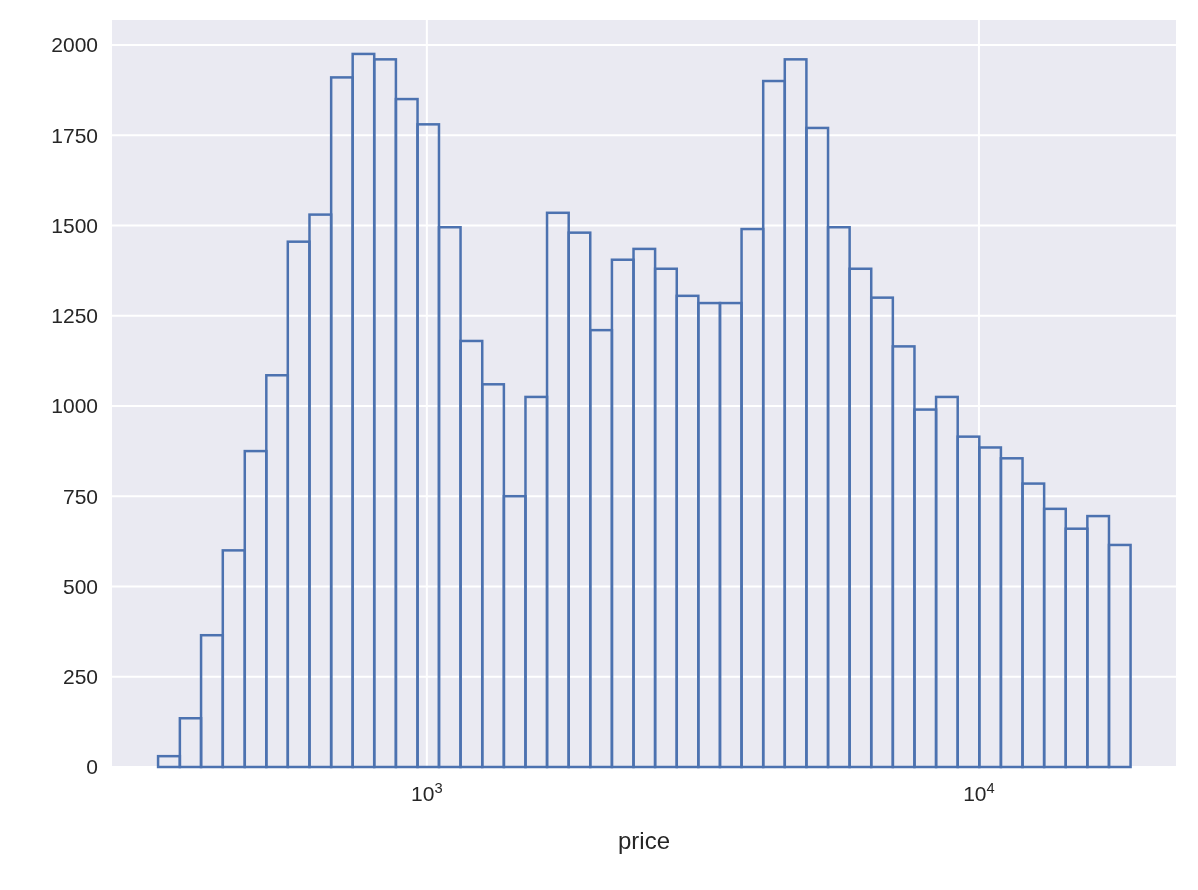 The height and width of the screenshot is (890, 1198). What do you see at coordinates (74, 225) in the screenshot?
I see `y-tick-label: 1500` at bounding box center [74, 225].